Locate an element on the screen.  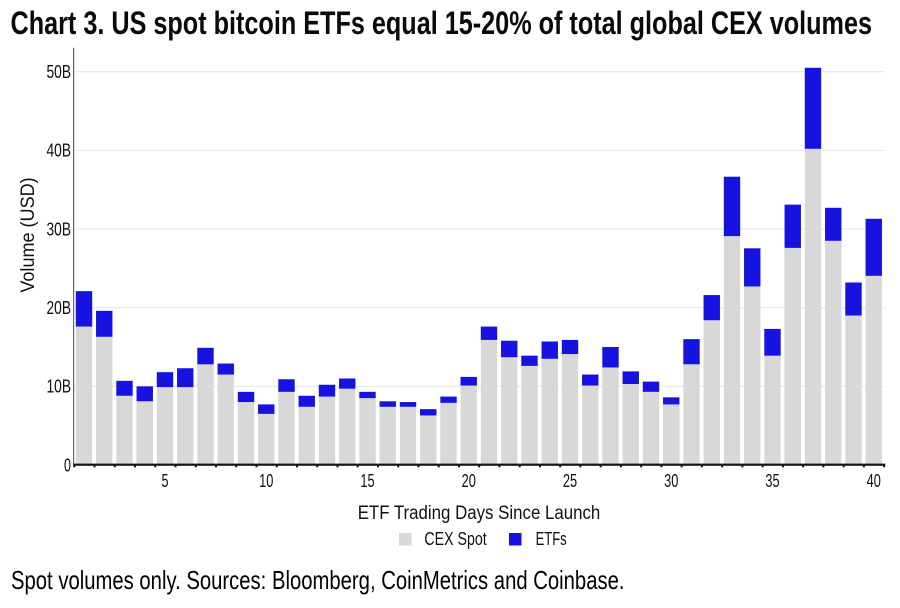
svg-text: 20 is located at coordinates (469, 481).